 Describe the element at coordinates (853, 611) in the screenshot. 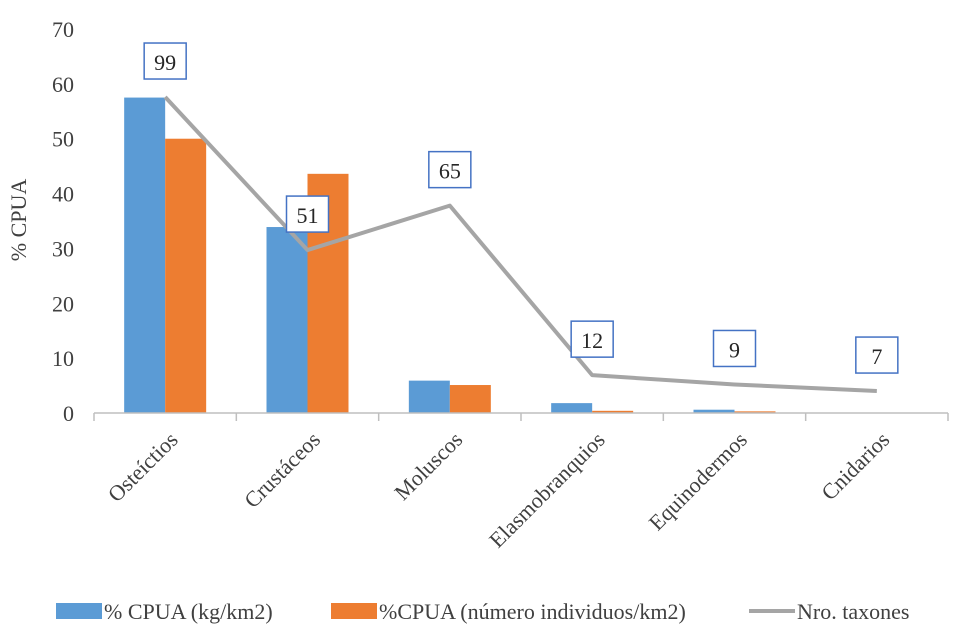

I see `legend-label: Nro. taxones` at that location.